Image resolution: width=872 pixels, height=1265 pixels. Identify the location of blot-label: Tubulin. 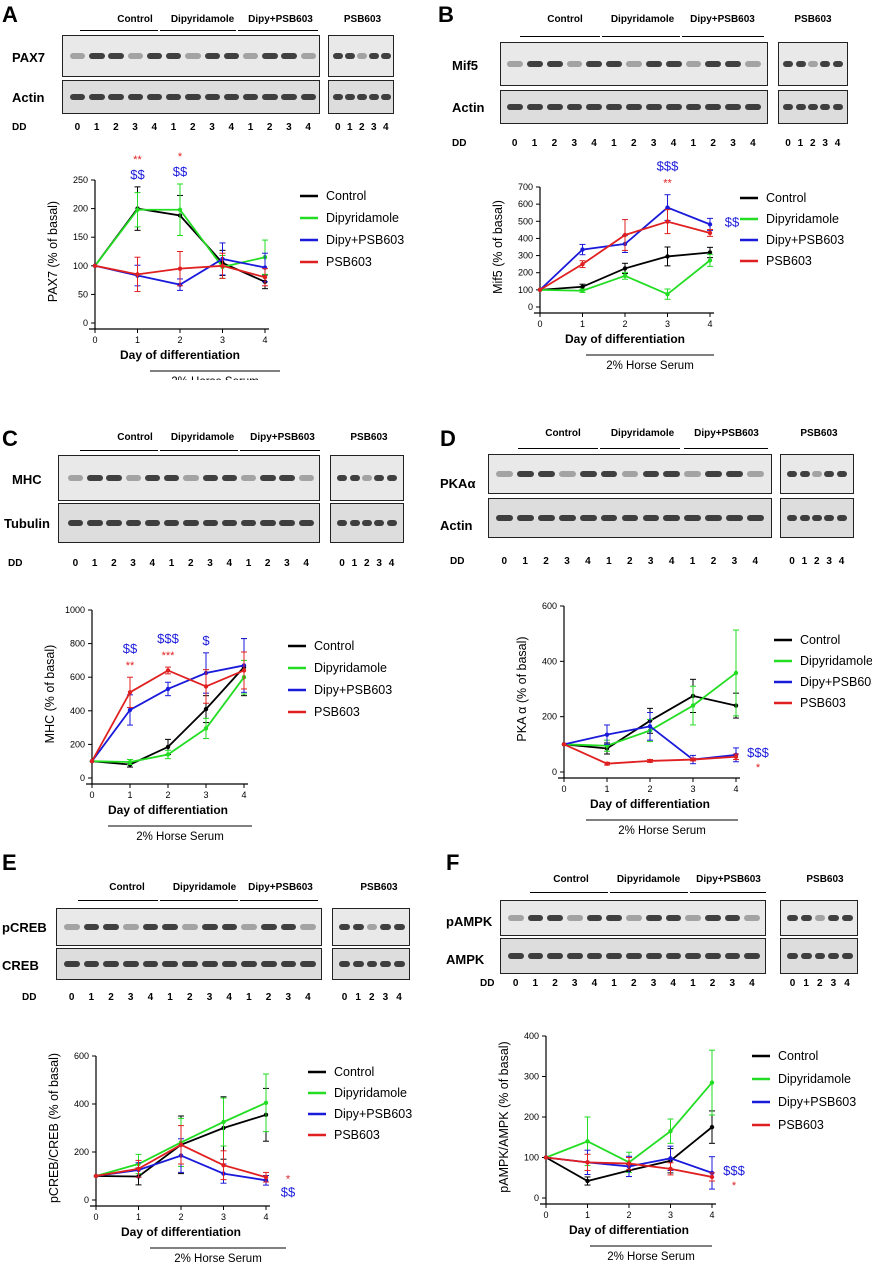
(27, 523).